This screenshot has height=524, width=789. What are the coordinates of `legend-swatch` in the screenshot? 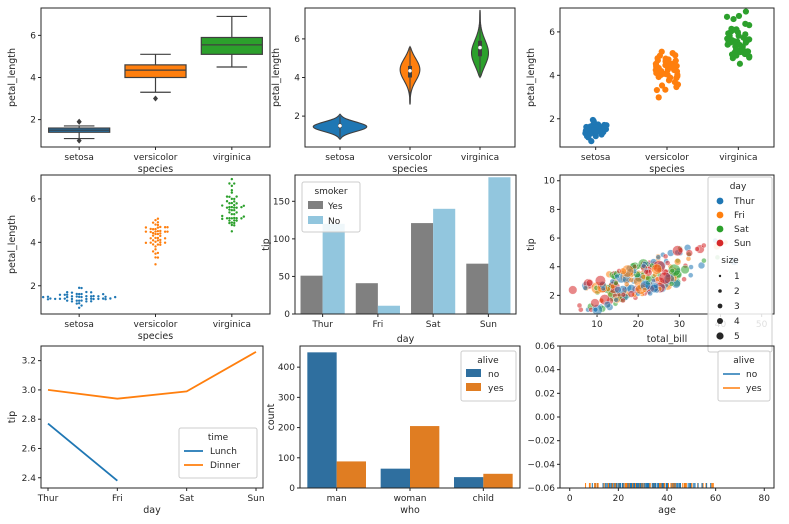 It's located at (720, 243).